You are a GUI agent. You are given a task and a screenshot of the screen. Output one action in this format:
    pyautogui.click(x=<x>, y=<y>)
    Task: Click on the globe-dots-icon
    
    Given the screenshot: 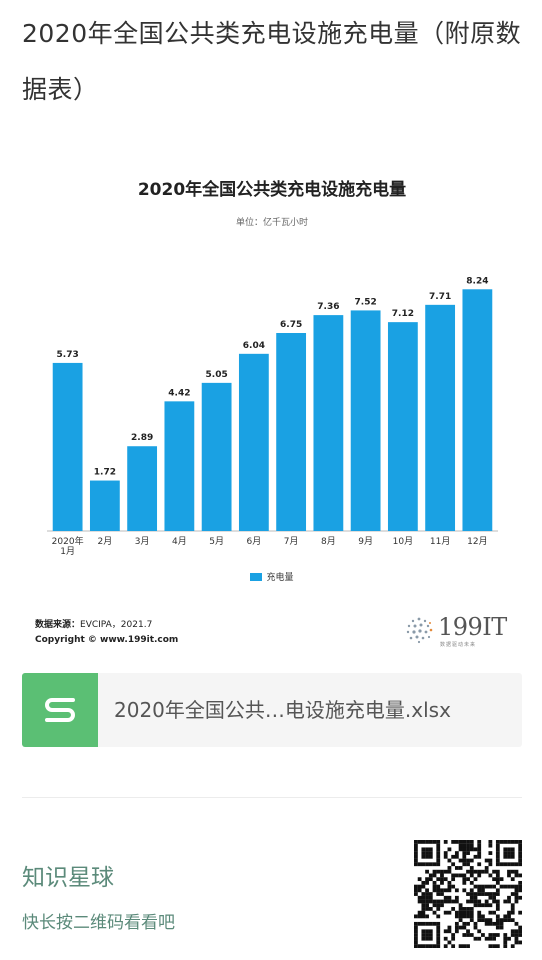 What is the action you would take?
    pyautogui.click(x=419, y=630)
    